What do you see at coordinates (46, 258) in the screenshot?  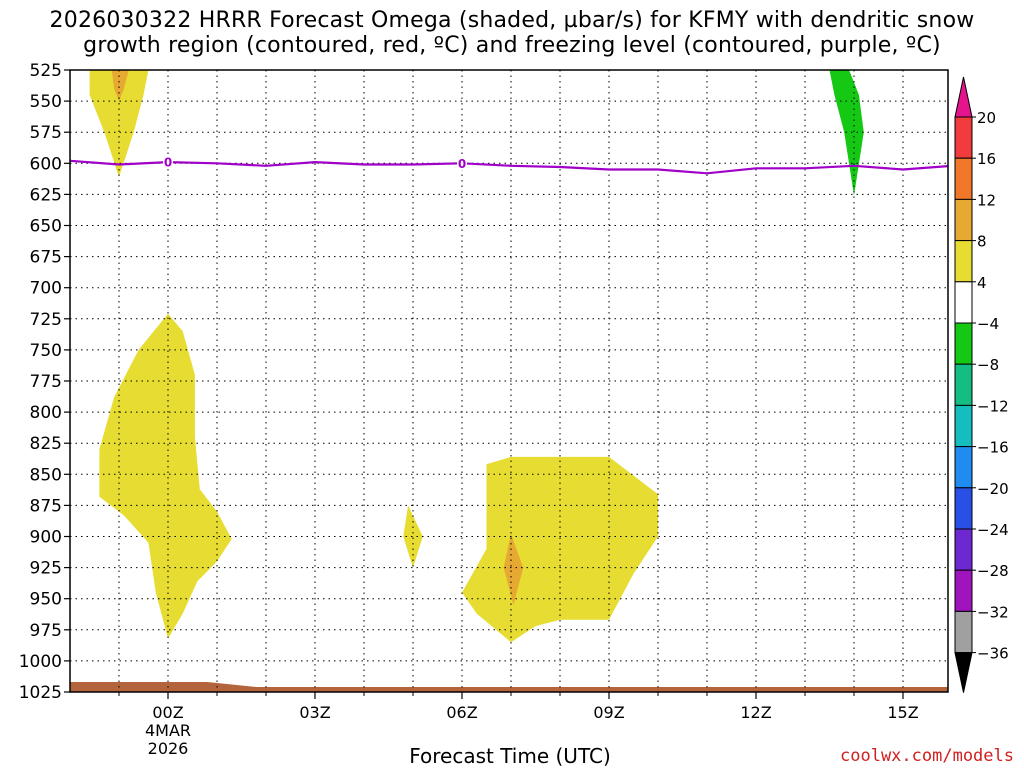 I see `y-tick-label: 675` at bounding box center [46, 258].